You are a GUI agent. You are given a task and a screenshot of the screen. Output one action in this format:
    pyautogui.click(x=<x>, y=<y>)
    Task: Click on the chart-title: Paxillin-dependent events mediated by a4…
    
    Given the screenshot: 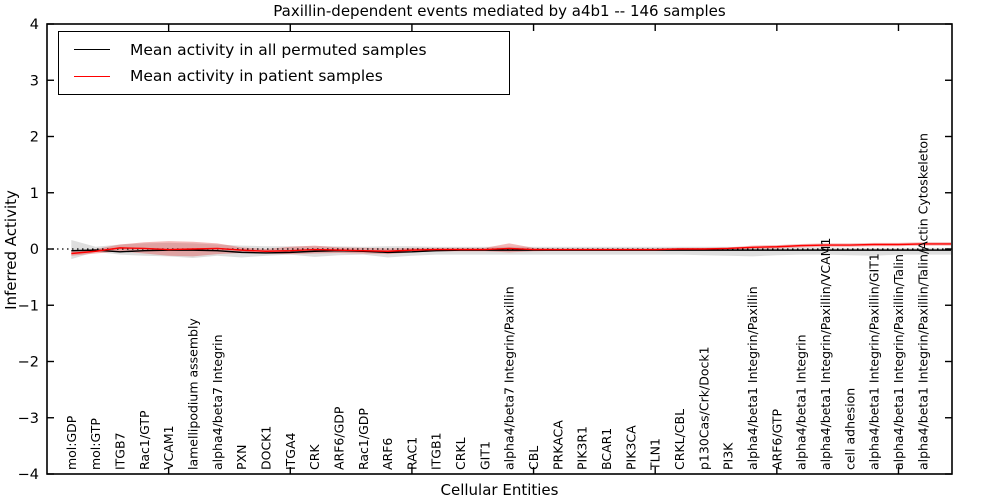 What is the action you would take?
    pyautogui.click(x=499, y=11)
    